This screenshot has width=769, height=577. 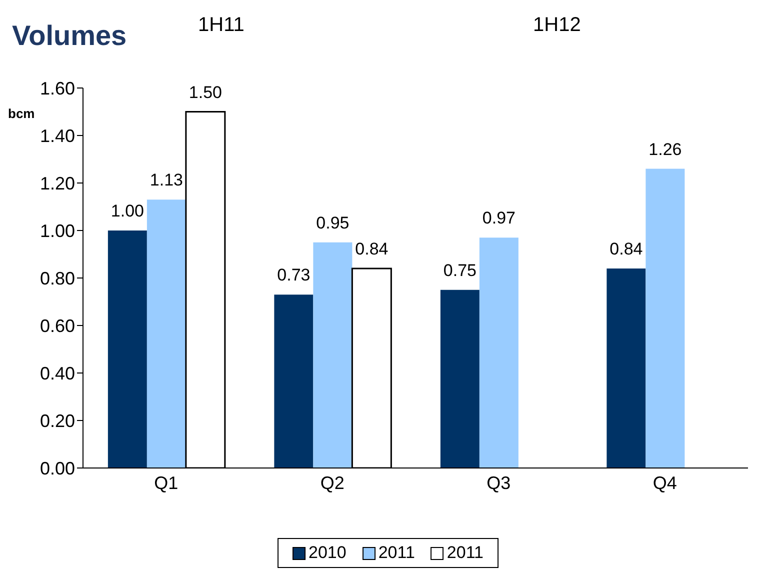 I want to click on data-label: 1.50, so click(x=205, y=92).